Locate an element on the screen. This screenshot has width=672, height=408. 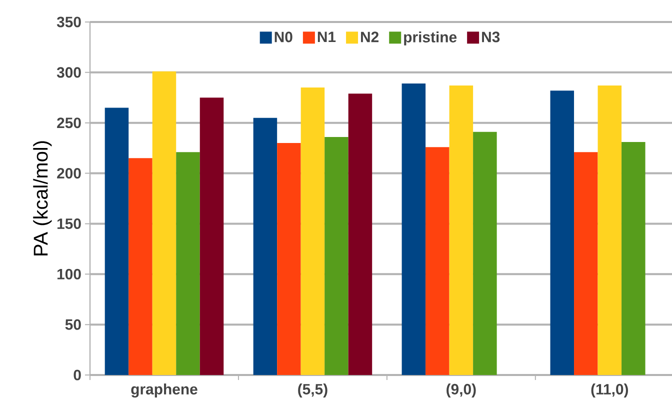
y-tick-label: 350 is located at coordinates (68, 22).